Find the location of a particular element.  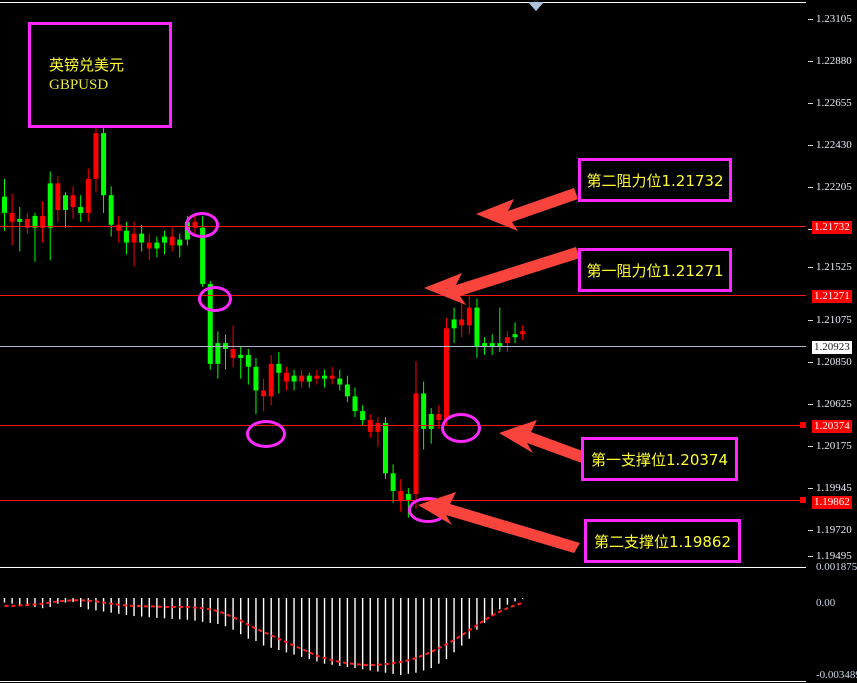

arrow-res2 is located at coordinates (527, 209).